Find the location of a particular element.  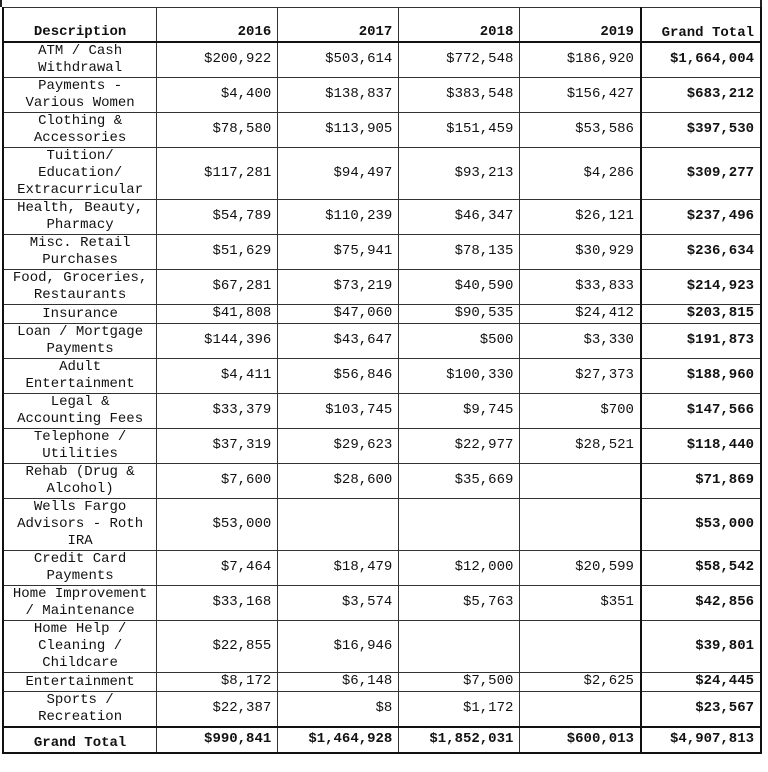

table-top-border is located at coordinates (381, 3).